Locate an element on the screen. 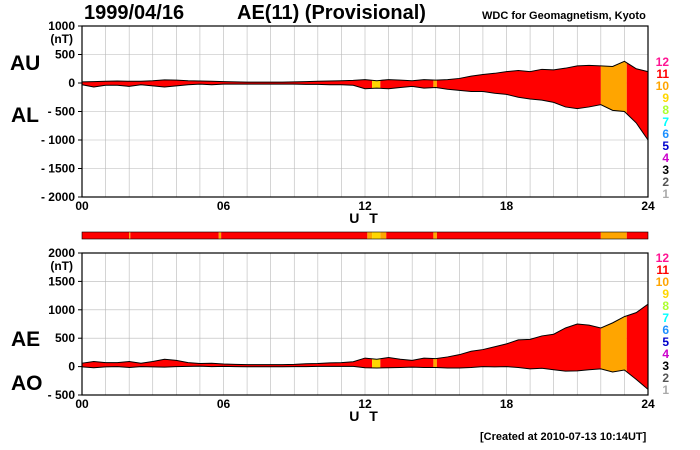 Image resolution: width=700 pixels, height=450 pixels. y-tick-label: 2000 is located at coordinates (61, 253).